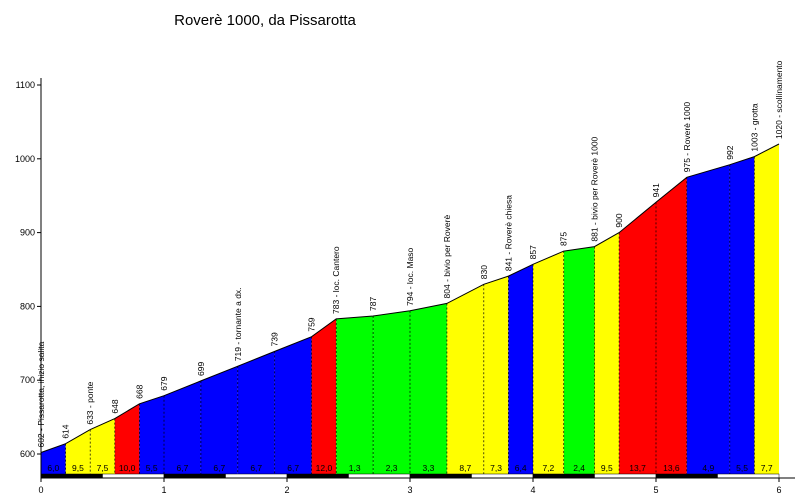 This screenshot has height=497, width=799. I want to click on gradient-label-2: 7,5, so click(103, 468).